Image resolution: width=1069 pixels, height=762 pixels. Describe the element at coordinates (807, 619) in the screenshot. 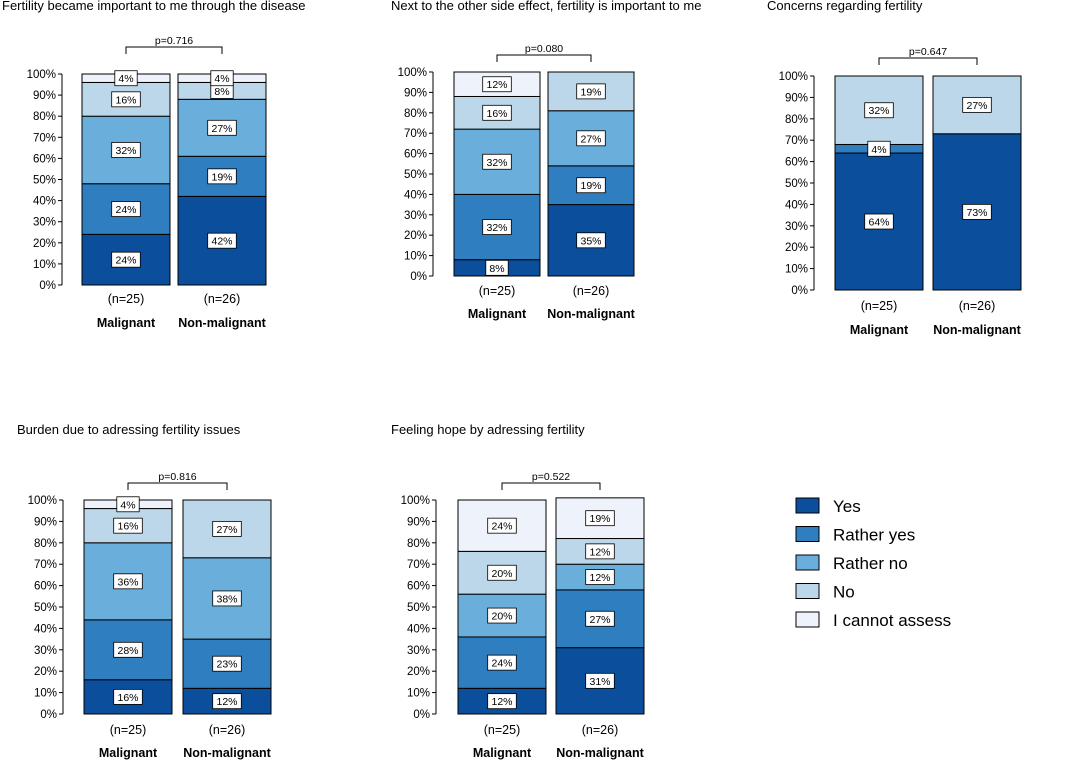

I see `legend-swatch-i-cannot-assess` at that location.